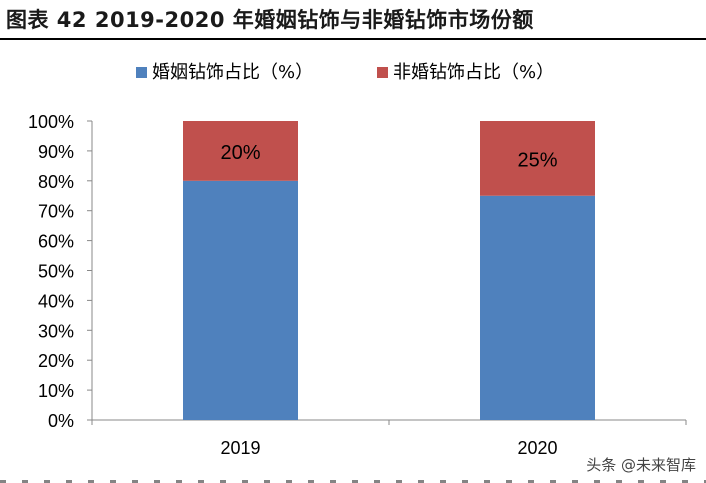  I want to click on watermark: 头条 @未来智库, so click(641, 465).